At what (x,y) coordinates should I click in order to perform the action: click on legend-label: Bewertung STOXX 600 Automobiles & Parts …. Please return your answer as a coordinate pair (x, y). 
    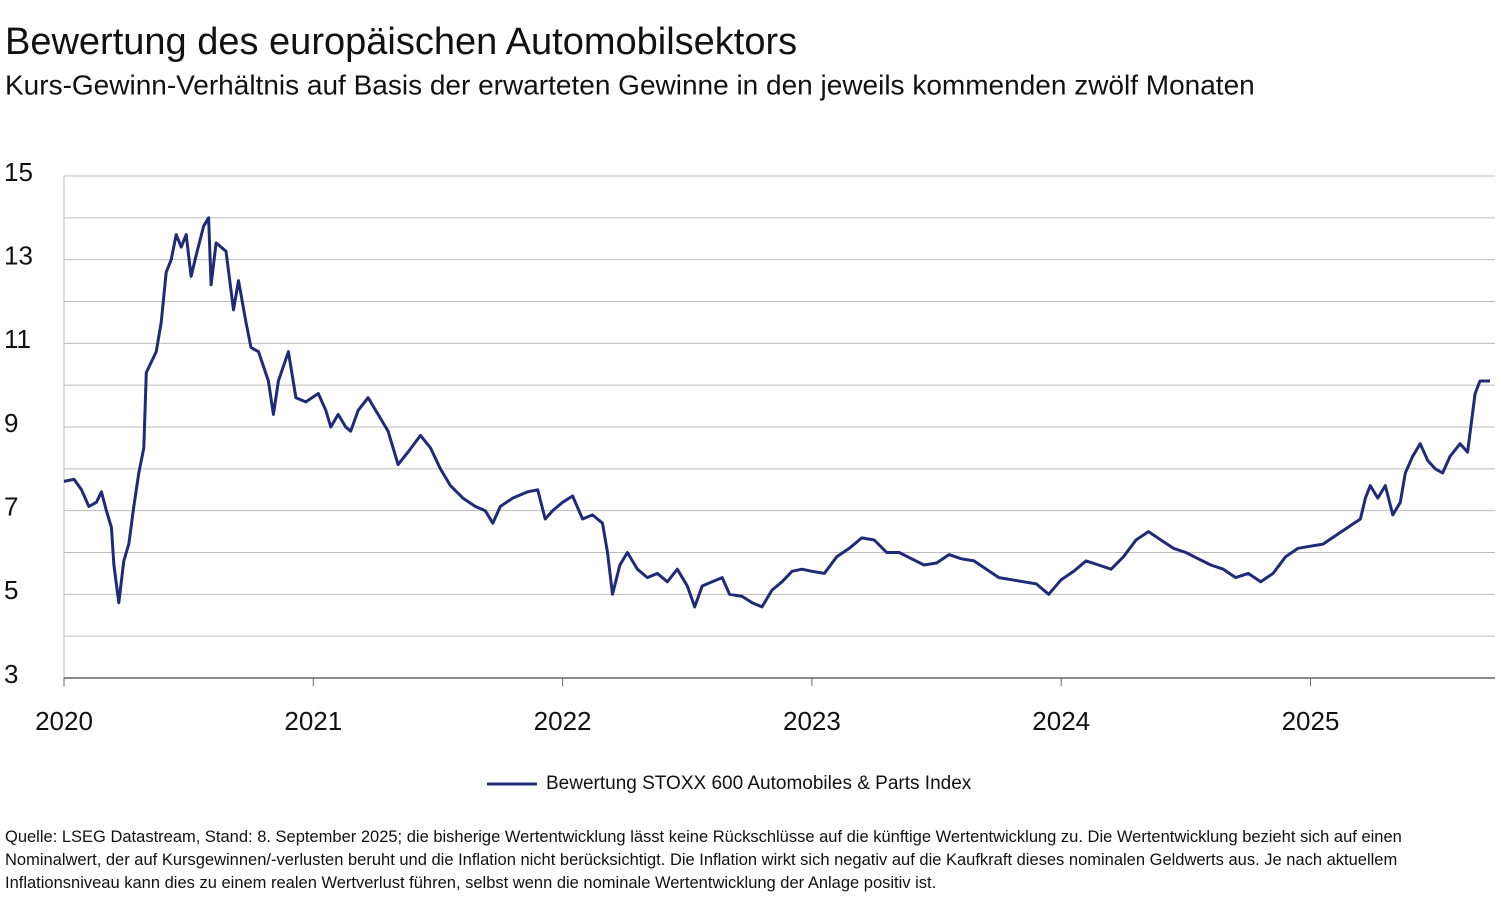
    Looking at the image, I should click on (759, 783).